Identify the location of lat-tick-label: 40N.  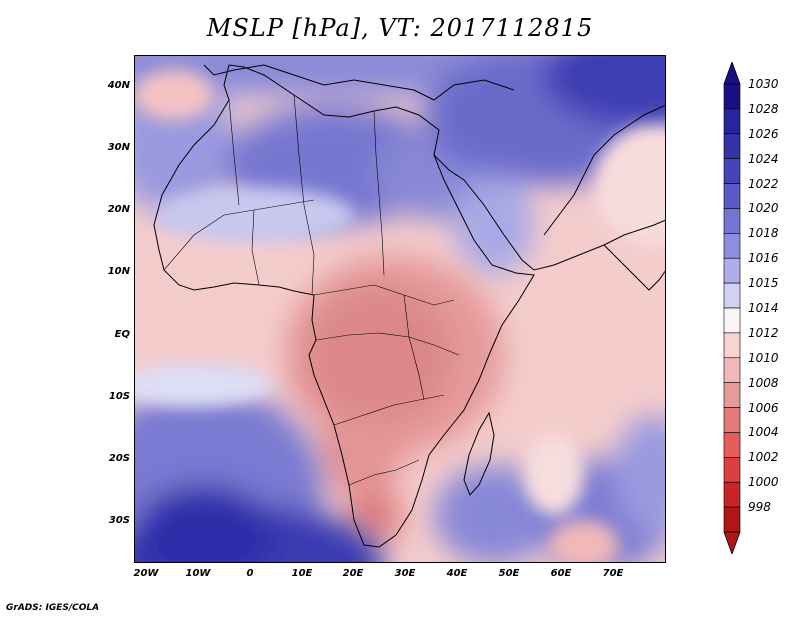
(118, 85).